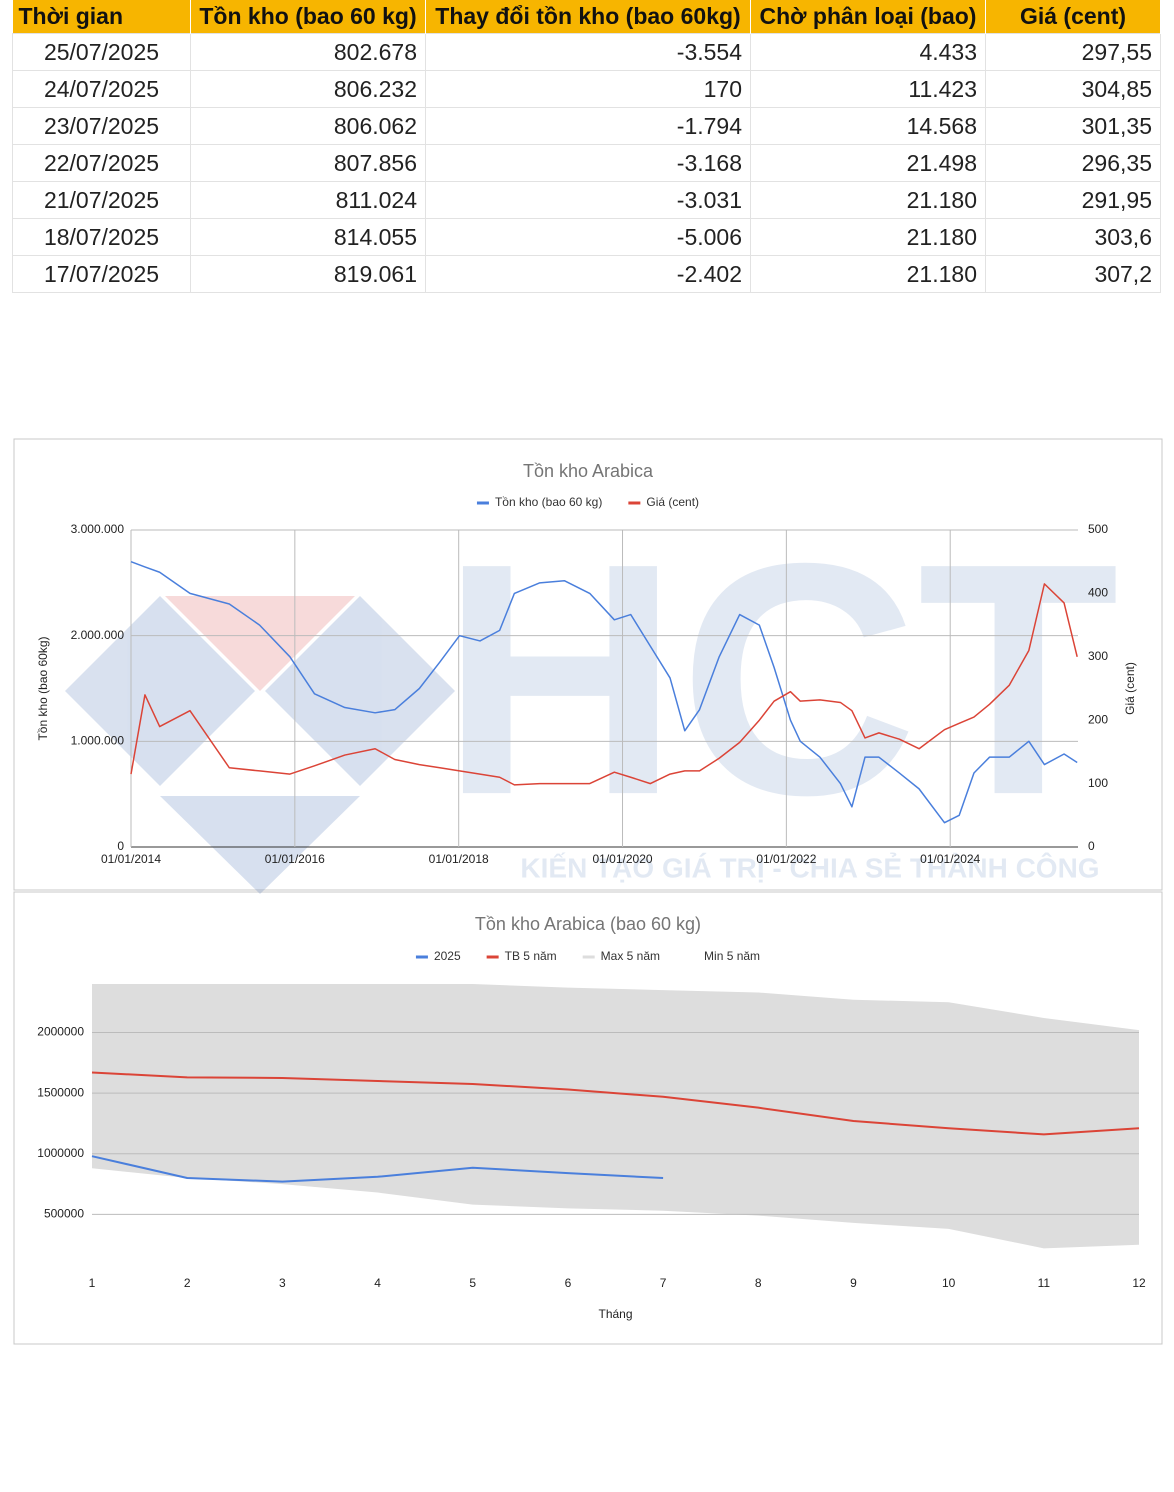 This screenshot has height=1492, width=1174. Describe the element at coordinates (1139, 1283) in the screenshot. I see `x-tick-label: 12` at that location.